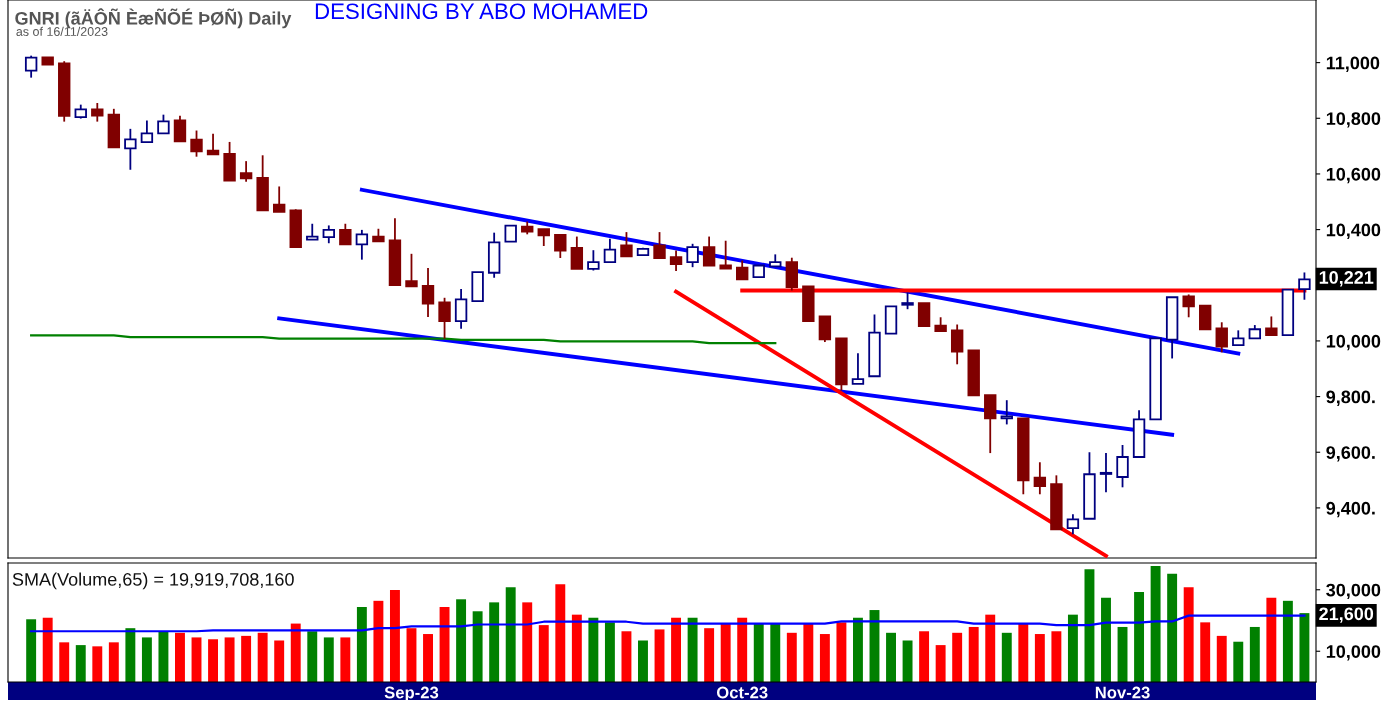 The image size is (1383, 705). What do you see at coordinates (1350, 398) in the screenshot?
I see `y-tick-label: 9,800.` at bounding box center [1350, 398].